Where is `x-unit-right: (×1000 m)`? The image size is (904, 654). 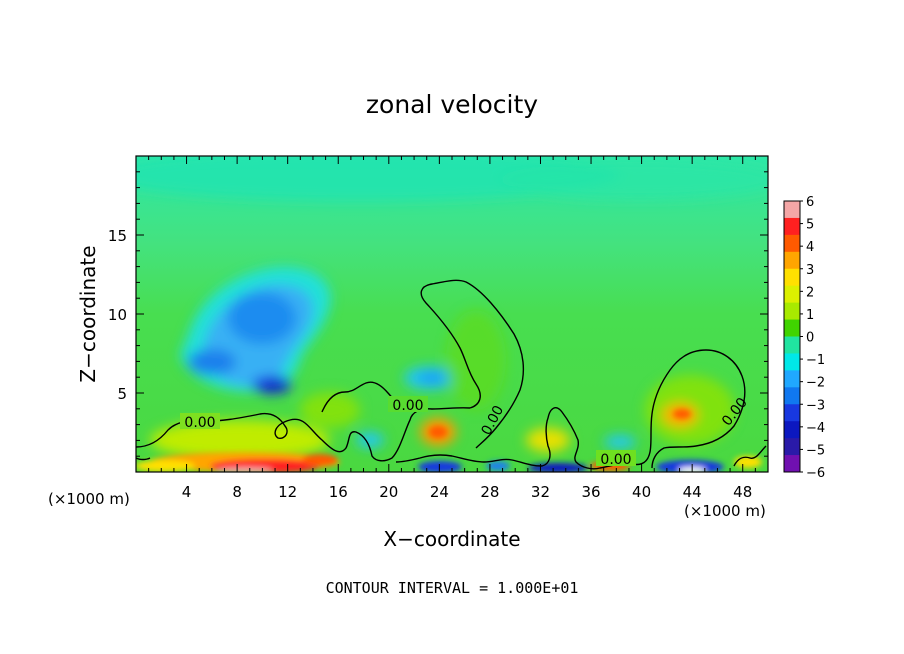 x-unit-right: (×1000 m) is located at coordinates (725, 511).